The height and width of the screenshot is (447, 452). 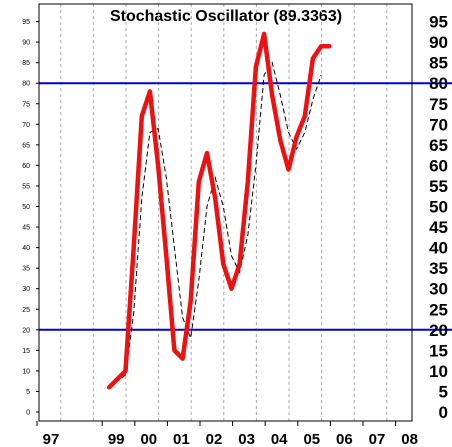 I want to click on left-tick-label: 35, so click(x=26, y=269).